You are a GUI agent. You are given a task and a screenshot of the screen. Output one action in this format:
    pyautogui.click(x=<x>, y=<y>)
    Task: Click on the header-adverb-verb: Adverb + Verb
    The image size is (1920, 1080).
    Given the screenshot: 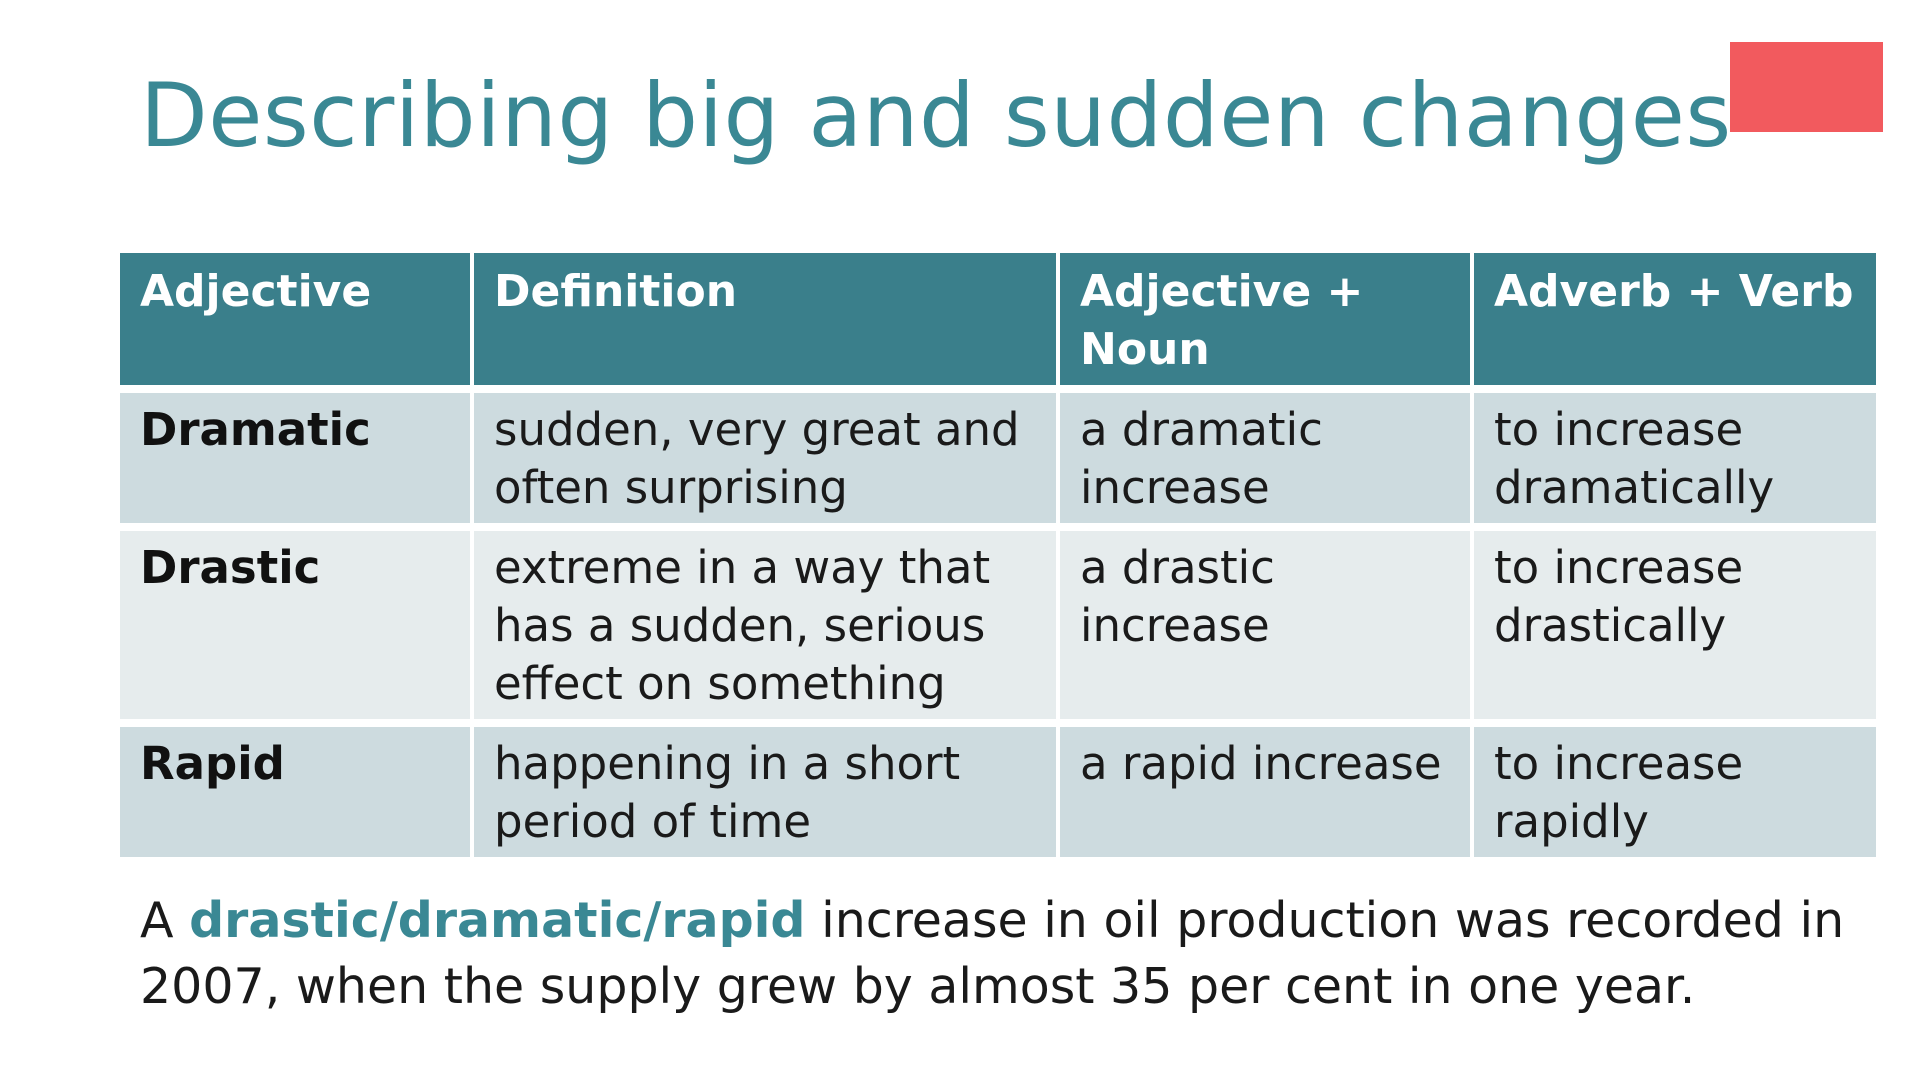 What is the action you would take?
    pyautogui.click(x=1675, y=319)
    